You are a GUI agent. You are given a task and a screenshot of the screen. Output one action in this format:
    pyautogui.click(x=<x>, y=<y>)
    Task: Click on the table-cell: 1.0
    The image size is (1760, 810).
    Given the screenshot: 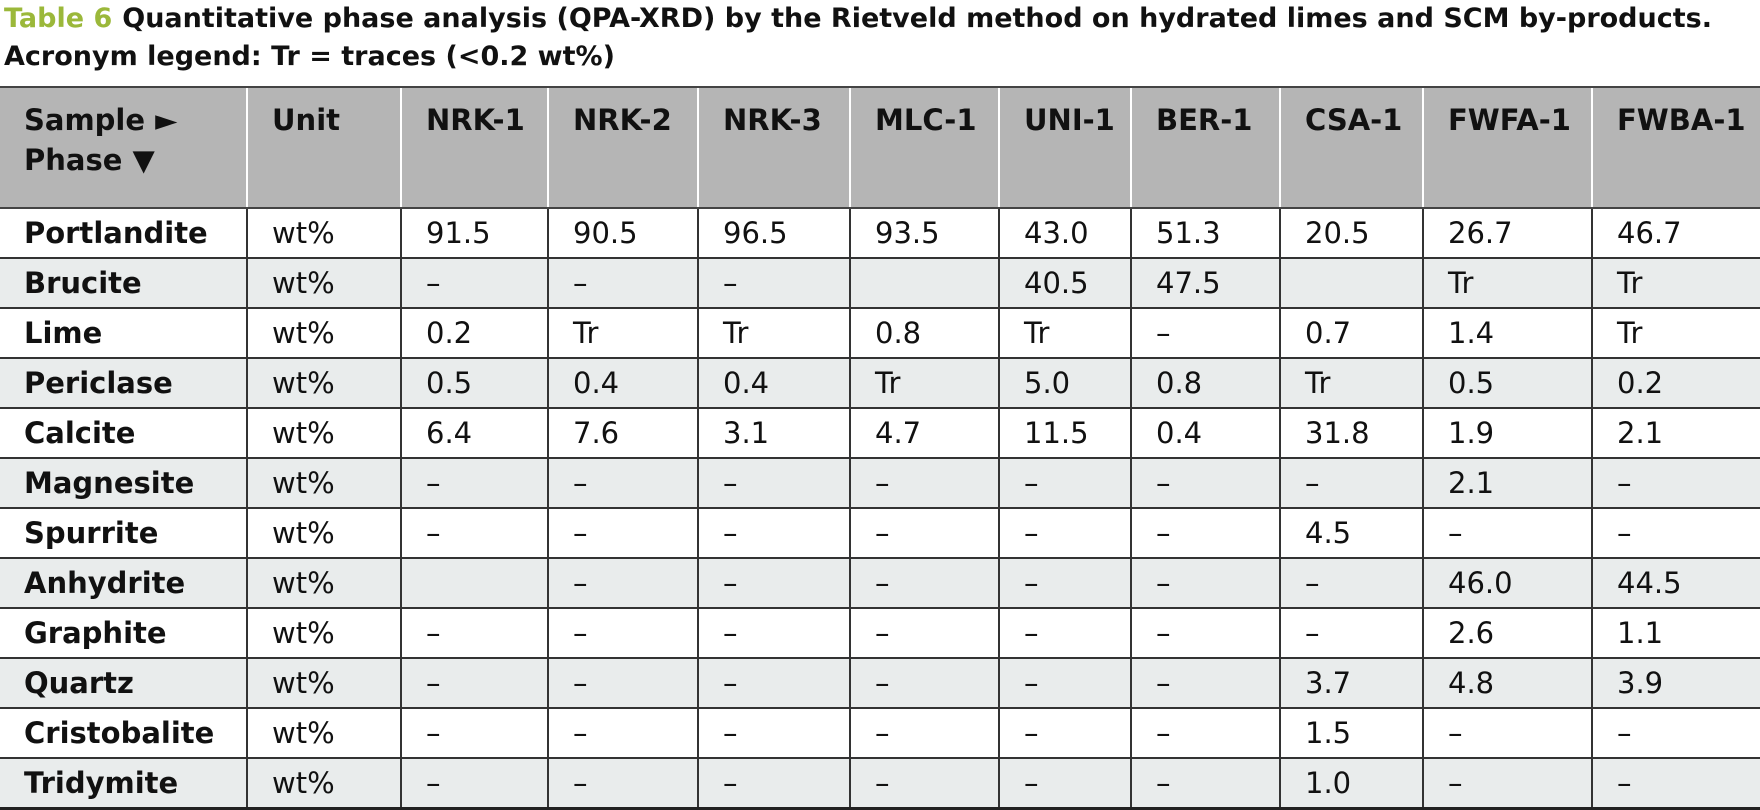 What is the action you would take?
    pyautogui.click(x=1351, y=784)
    